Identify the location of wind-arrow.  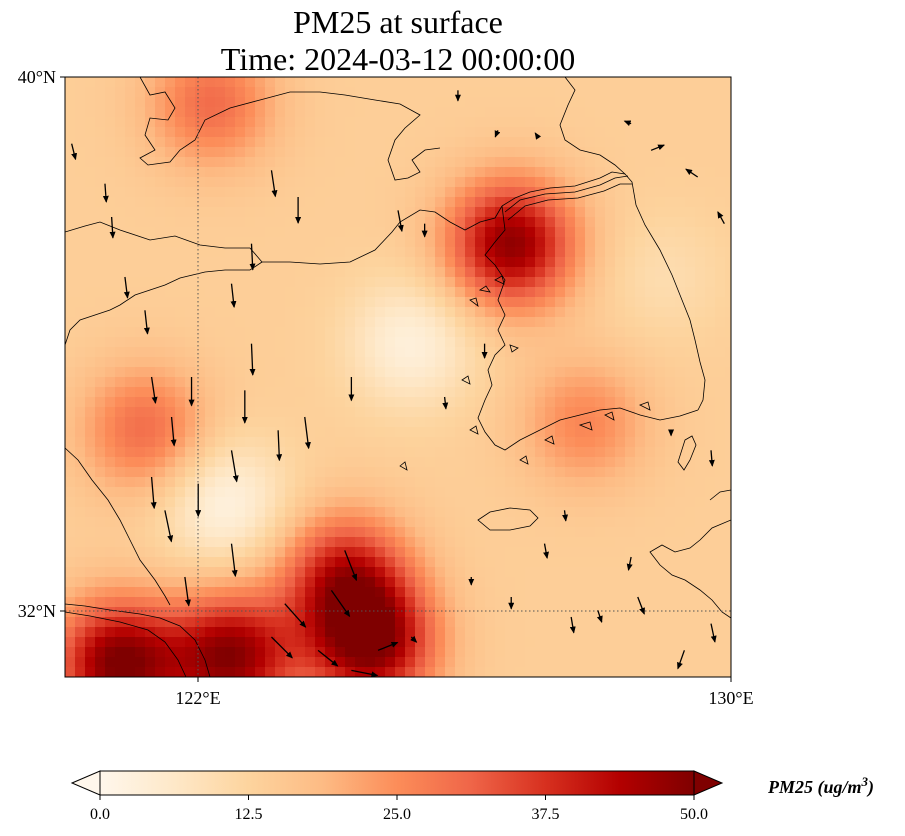
(627, 123).